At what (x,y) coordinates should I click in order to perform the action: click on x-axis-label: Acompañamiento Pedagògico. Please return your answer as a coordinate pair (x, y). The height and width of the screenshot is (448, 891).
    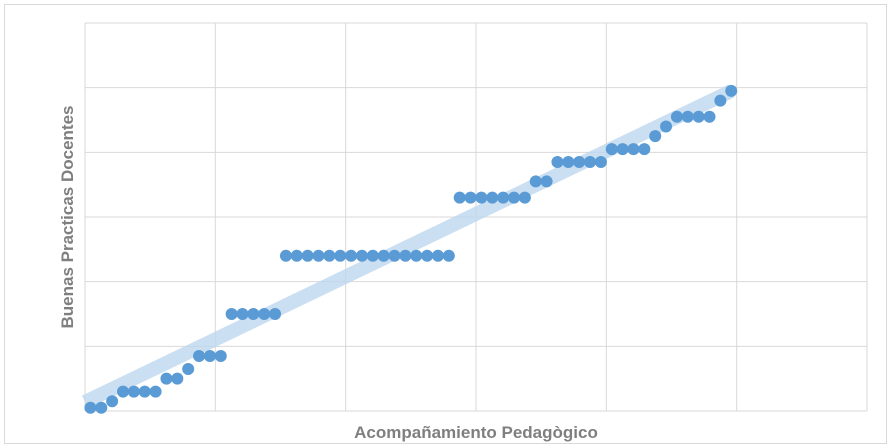
    Looking at the image, I should click on (476, 432).